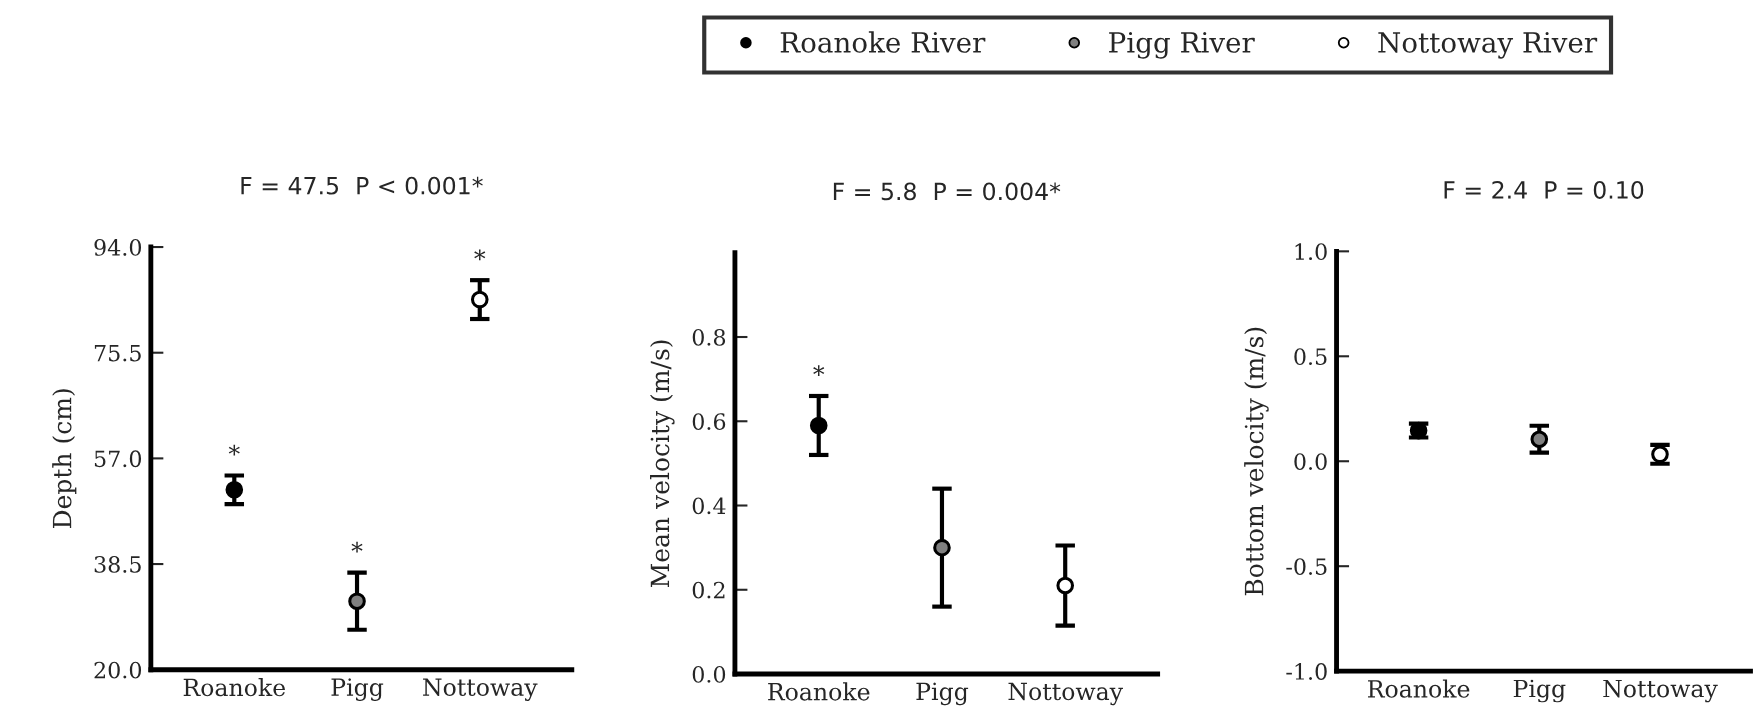 The image size is (1754, 714). Describe the element at coordinates (883, 42) in the screenshot. I see `legend-label: Roanoke River` at that location.